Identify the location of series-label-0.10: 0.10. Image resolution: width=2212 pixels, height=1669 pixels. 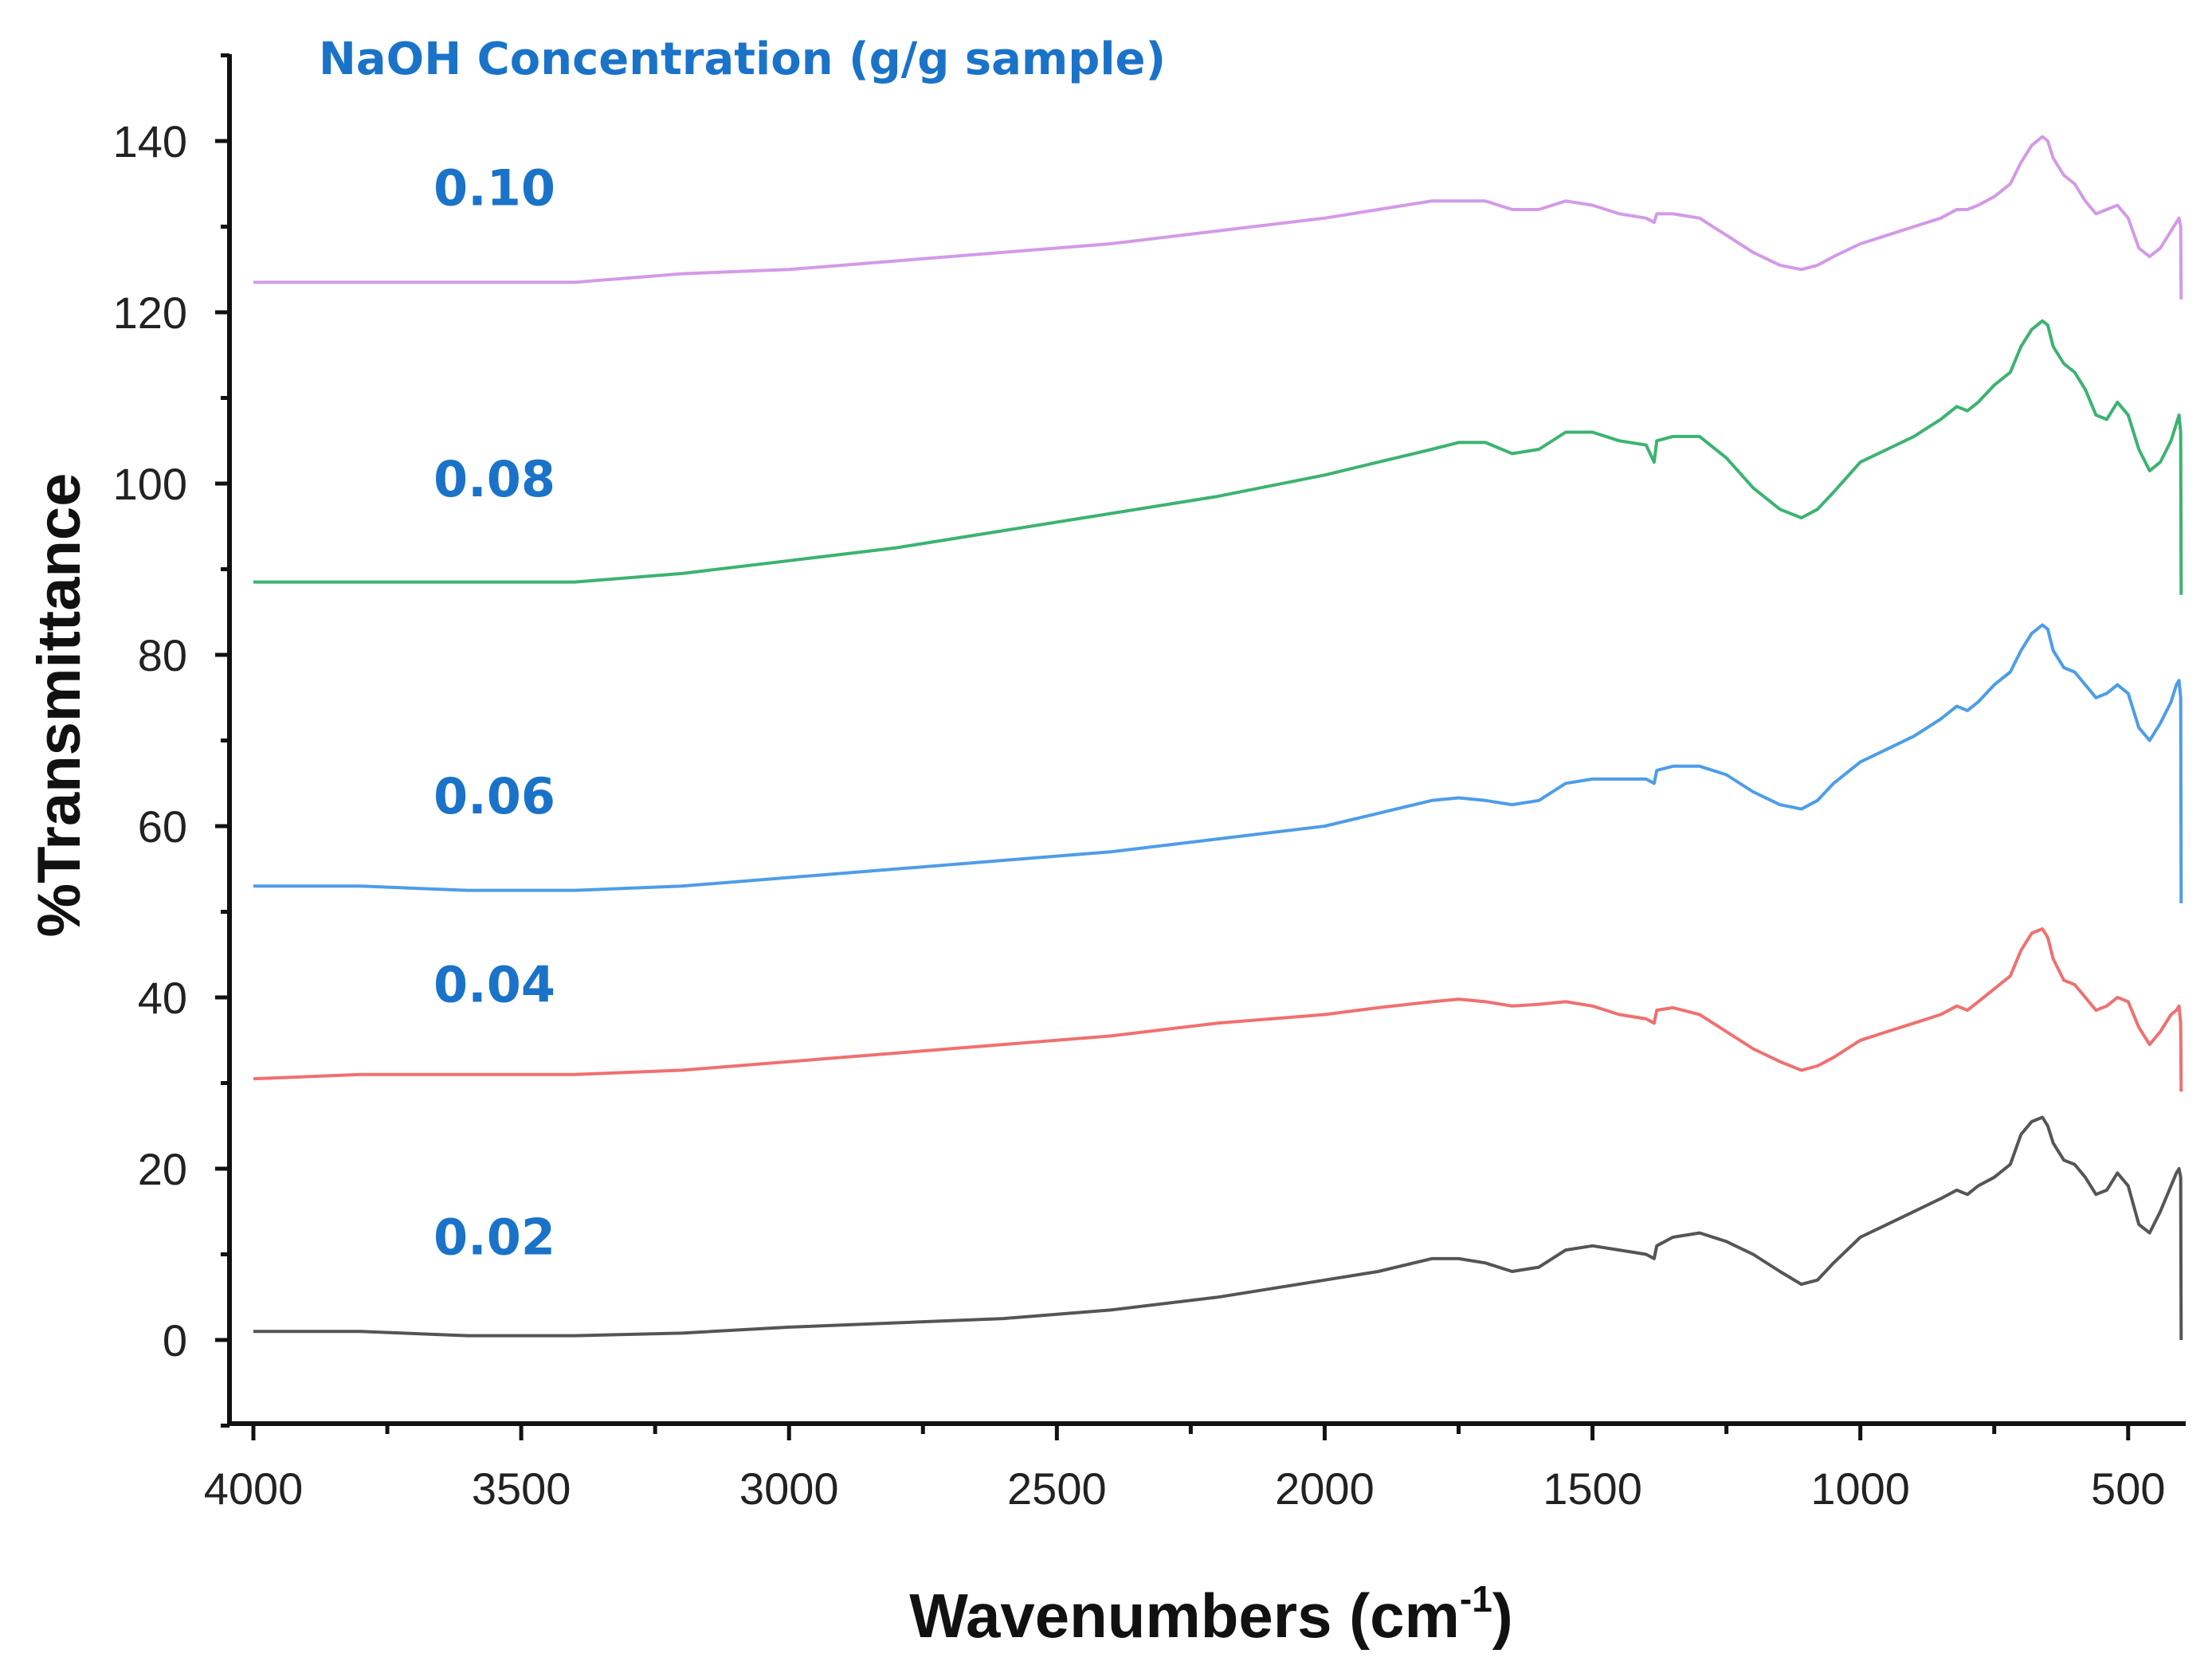
(494, 188).